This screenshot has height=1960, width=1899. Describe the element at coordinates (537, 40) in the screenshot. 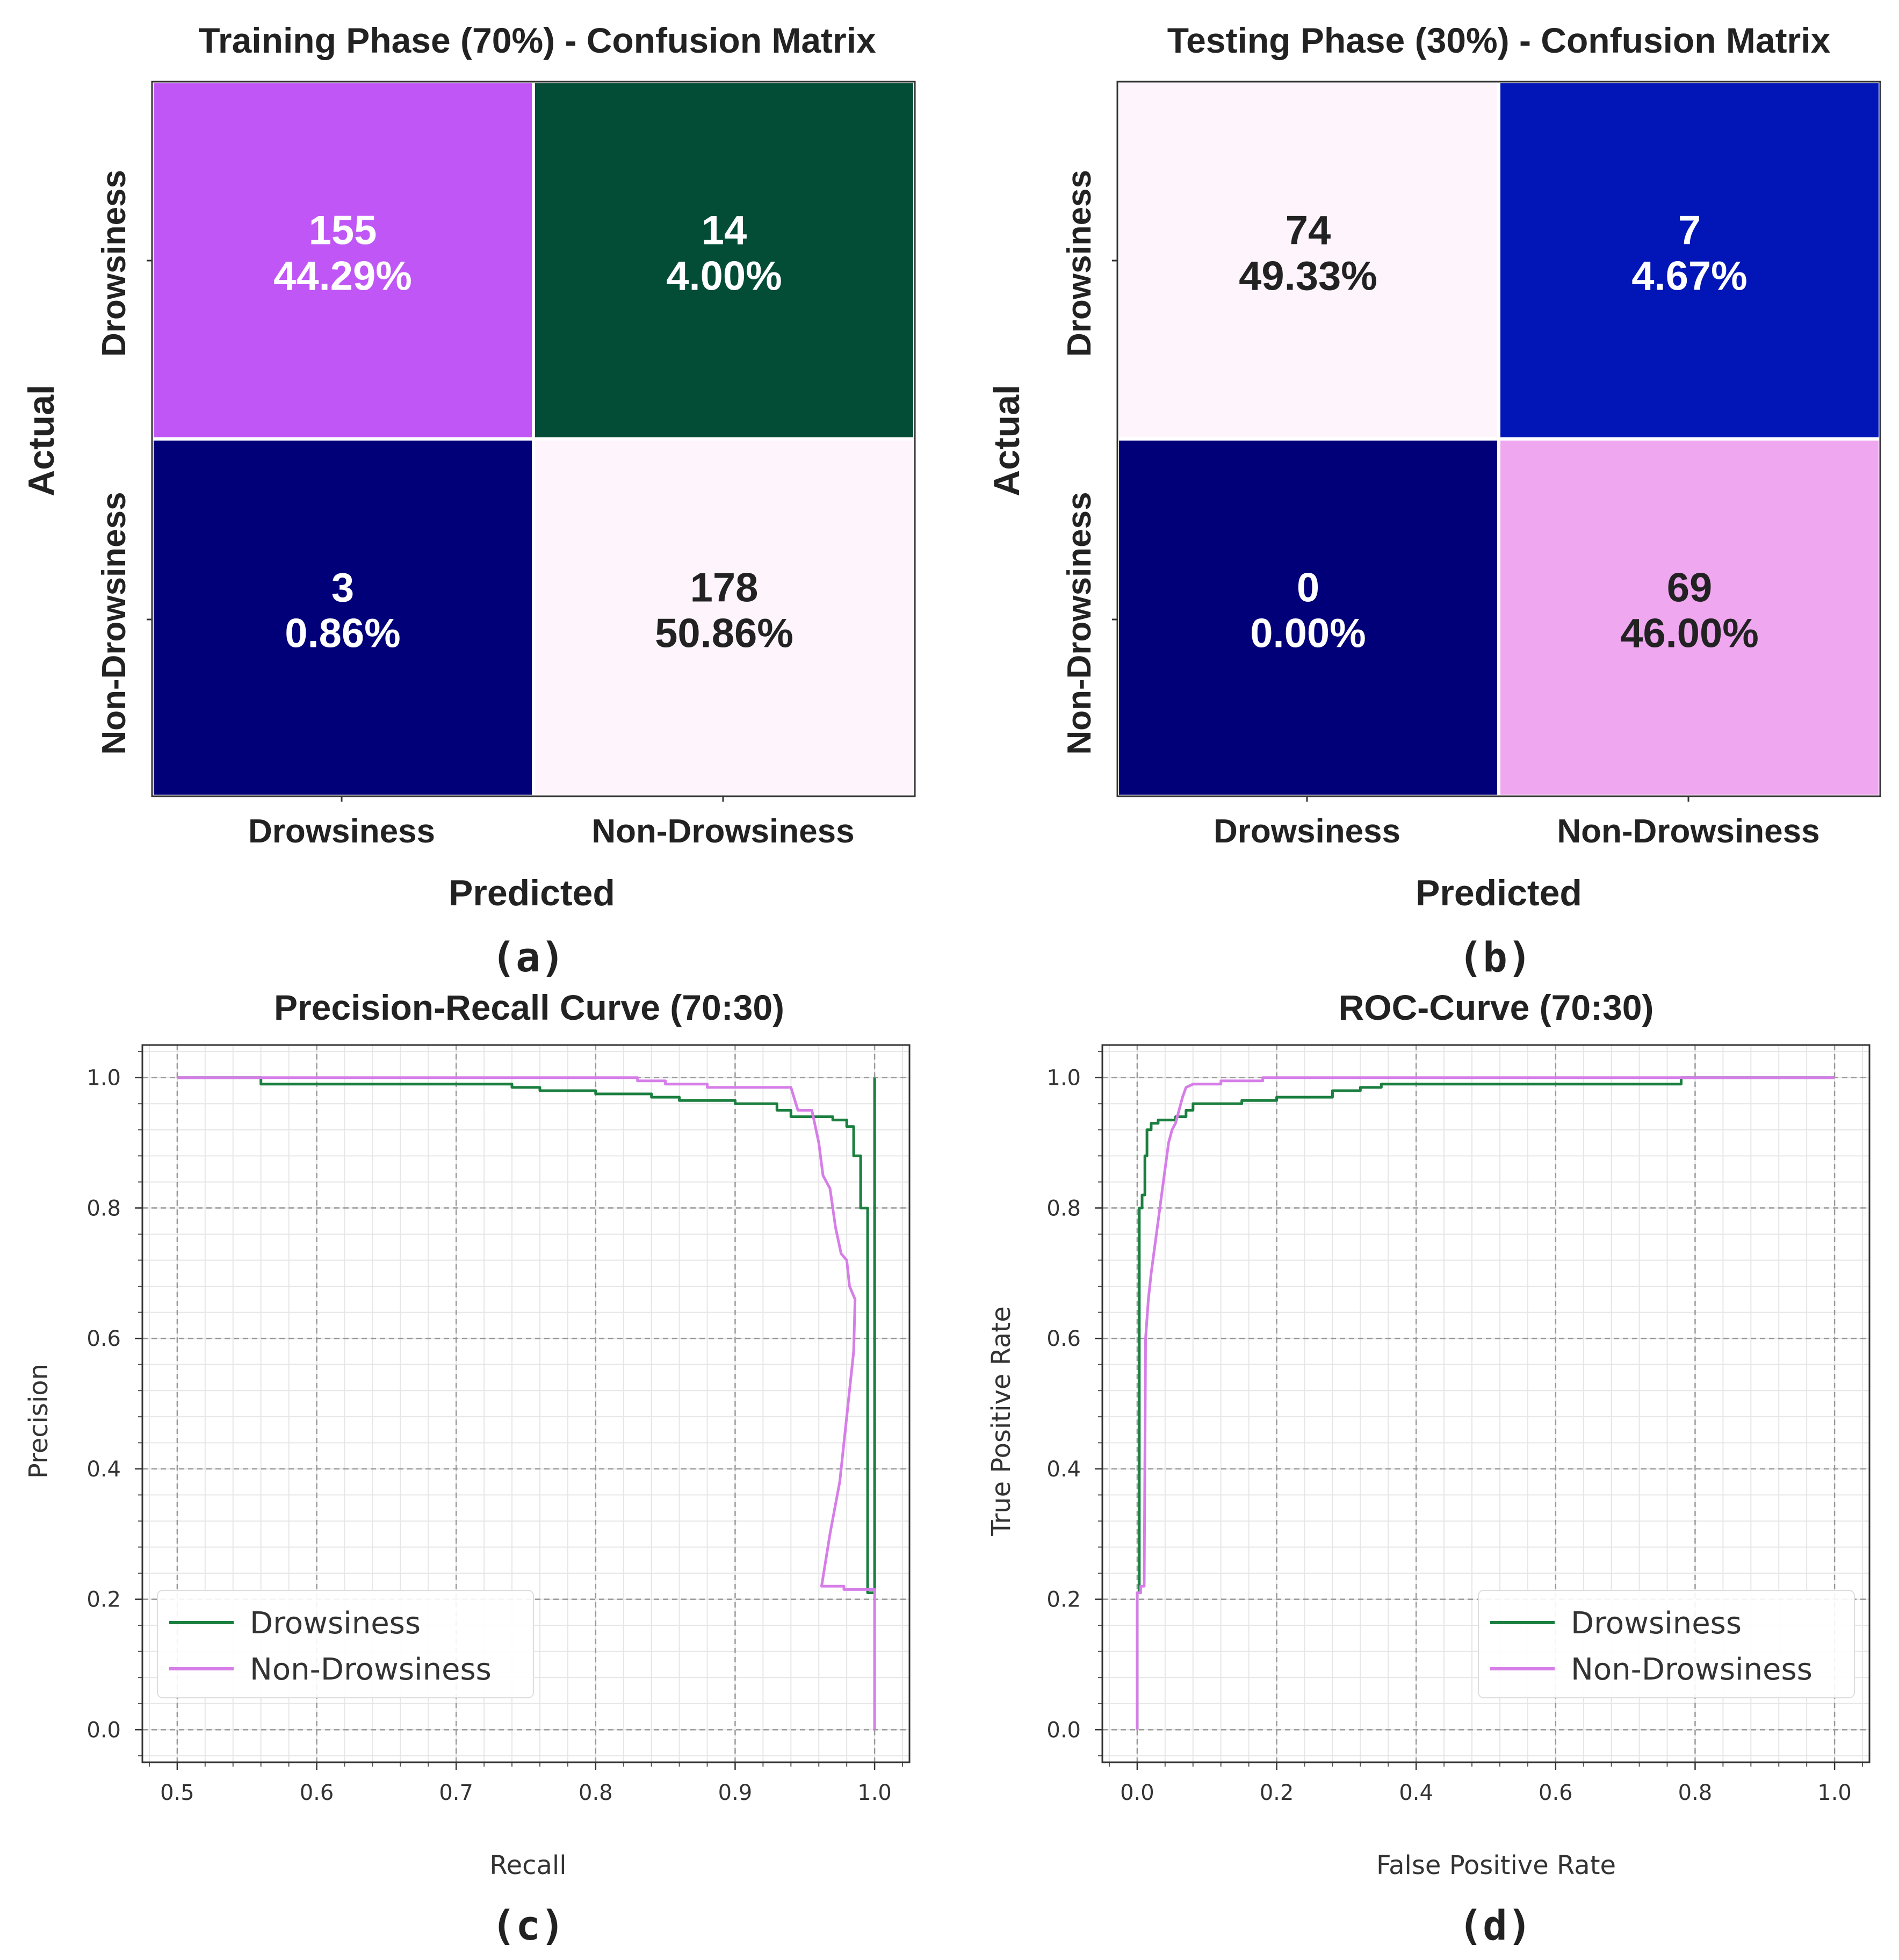

I see `chart-title: Training Phase (70%) - Confusion Matrix` at that location.